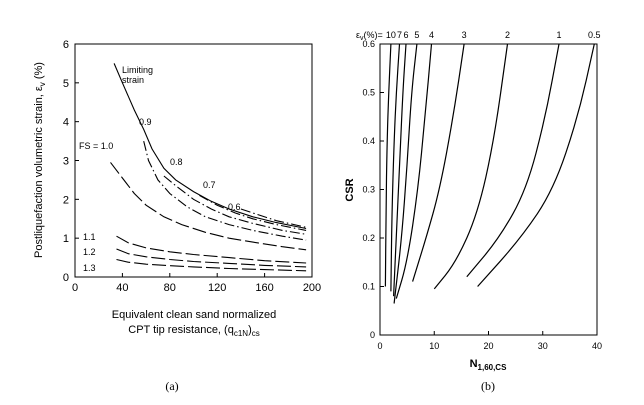 The height and width of the screenshot is (405, 644). I want to click on b-xtick-label-0: 0, so click(379, 346).